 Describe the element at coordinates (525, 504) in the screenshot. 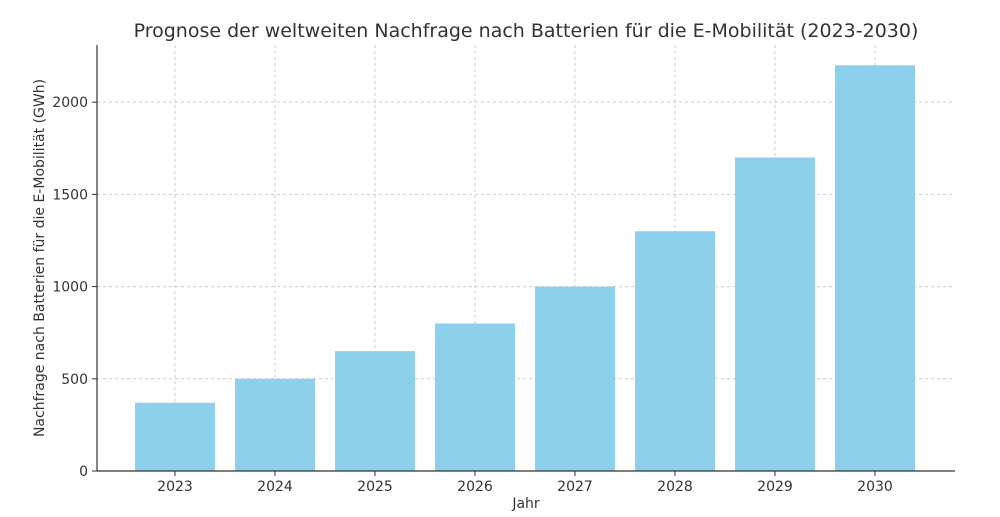

I see `x-axis-label: Jahr` at that location.